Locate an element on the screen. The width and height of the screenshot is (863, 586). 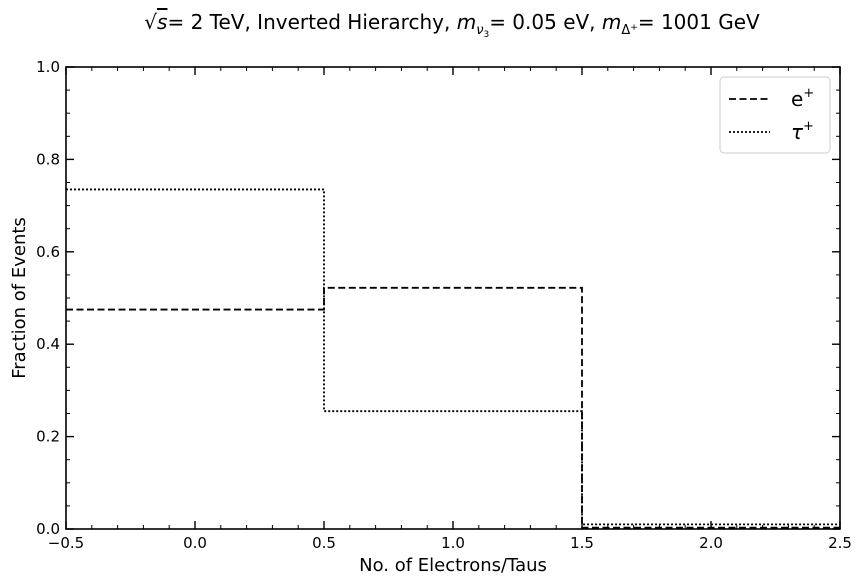
y-tick-label: 1.0 is located at coordinates (48, 67).